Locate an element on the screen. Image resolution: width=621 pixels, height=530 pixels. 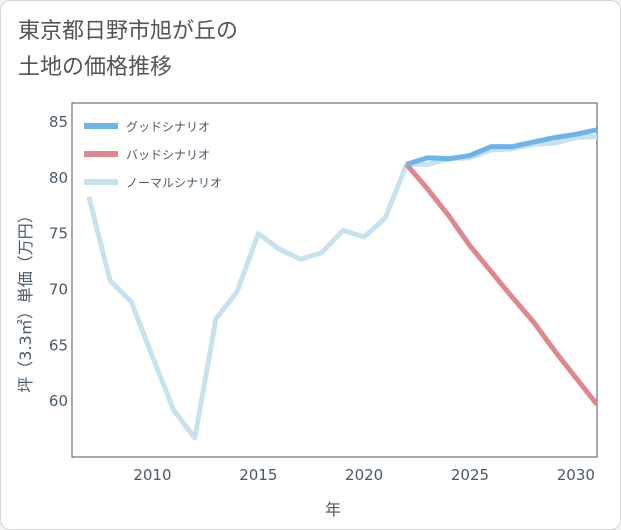
x-tick-label: 2030 is located at coordinates (576, 475).